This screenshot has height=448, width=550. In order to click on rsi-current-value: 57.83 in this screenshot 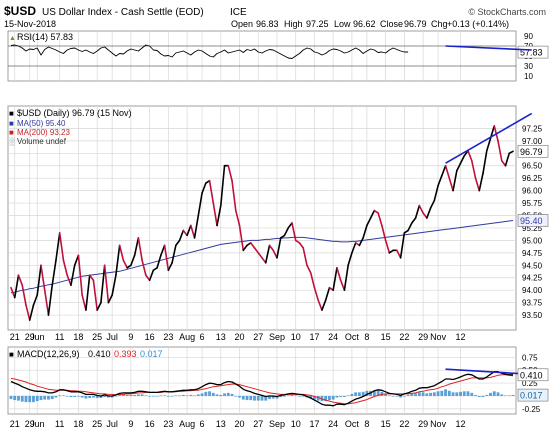, I will do `click(531, 53)`.